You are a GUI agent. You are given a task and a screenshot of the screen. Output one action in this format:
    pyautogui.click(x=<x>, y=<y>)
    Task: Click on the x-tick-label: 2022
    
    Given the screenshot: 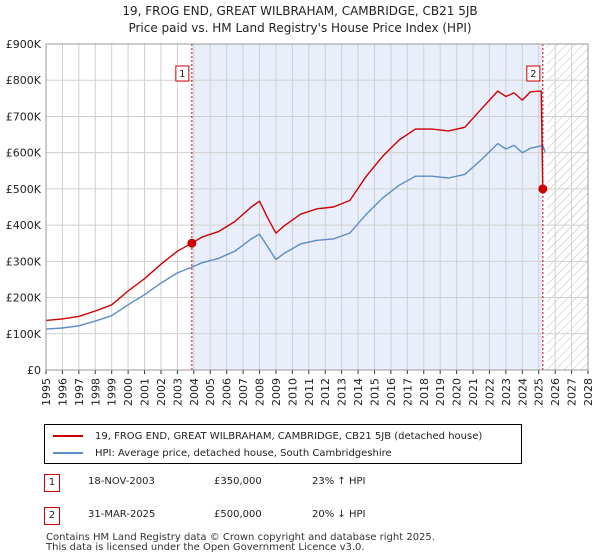 What is the action you would take?
    pyautogui.click(x=489, y=392)
    